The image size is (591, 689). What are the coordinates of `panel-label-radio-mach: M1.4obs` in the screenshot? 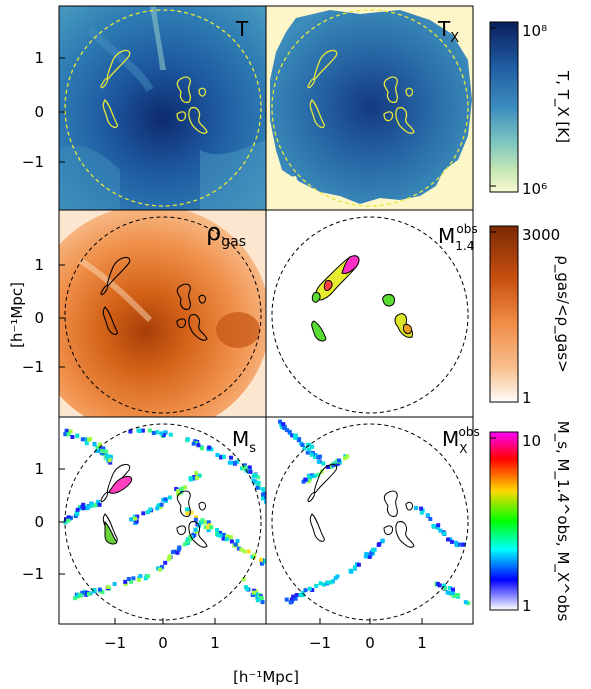 It's located at (458, 237).